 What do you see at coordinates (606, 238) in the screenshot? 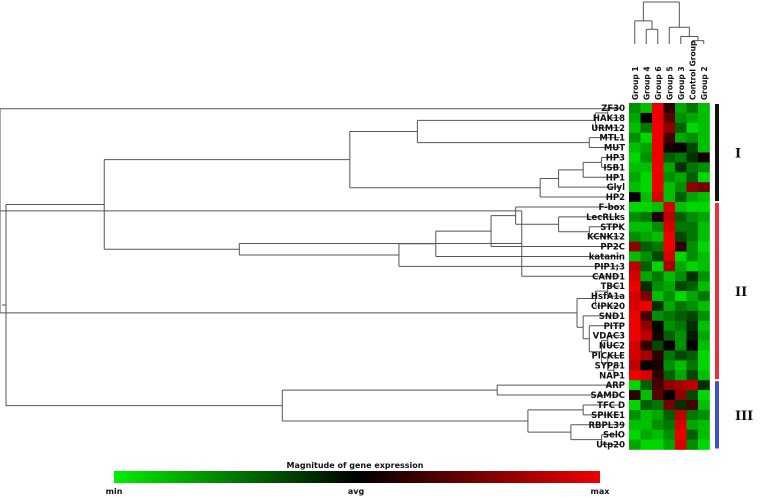
I see `gene-label: KCNK12` at bounding box center [606, 238].